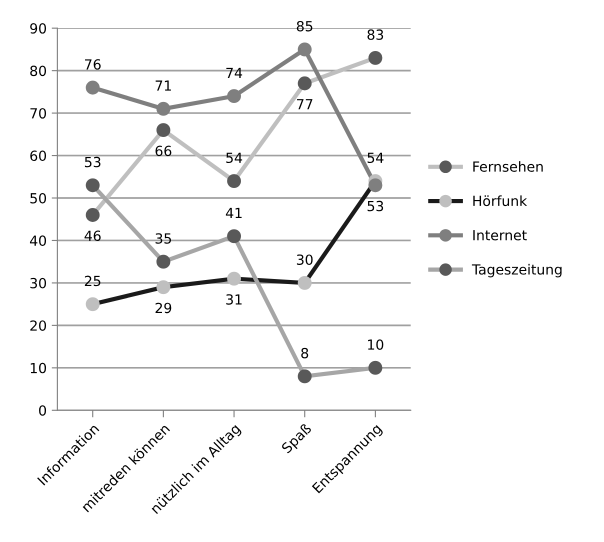 The height and width of the screenshot is (542, 604). I want to click on legend-label: Hörfunk, so click(500, 200).